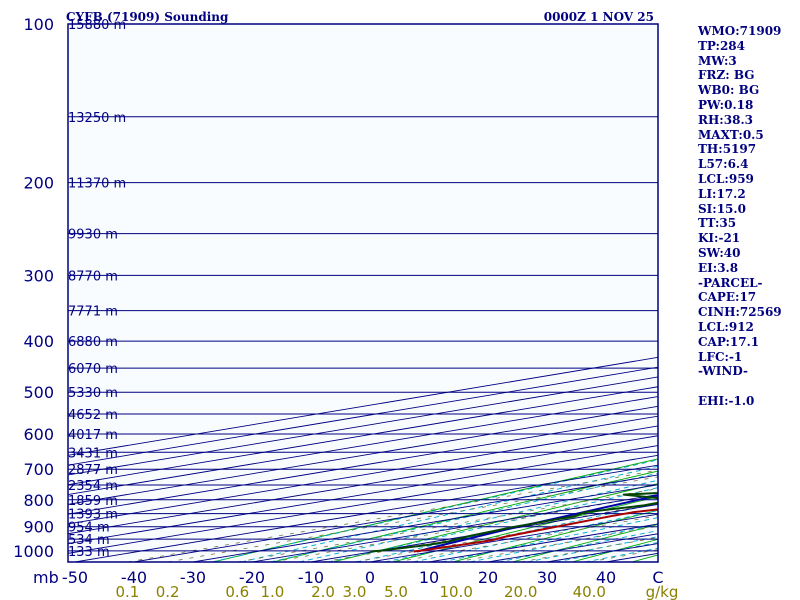  Describe the element at coordinates (717, 223) in the screenshot. I see `index-line: TT:35` at that location.